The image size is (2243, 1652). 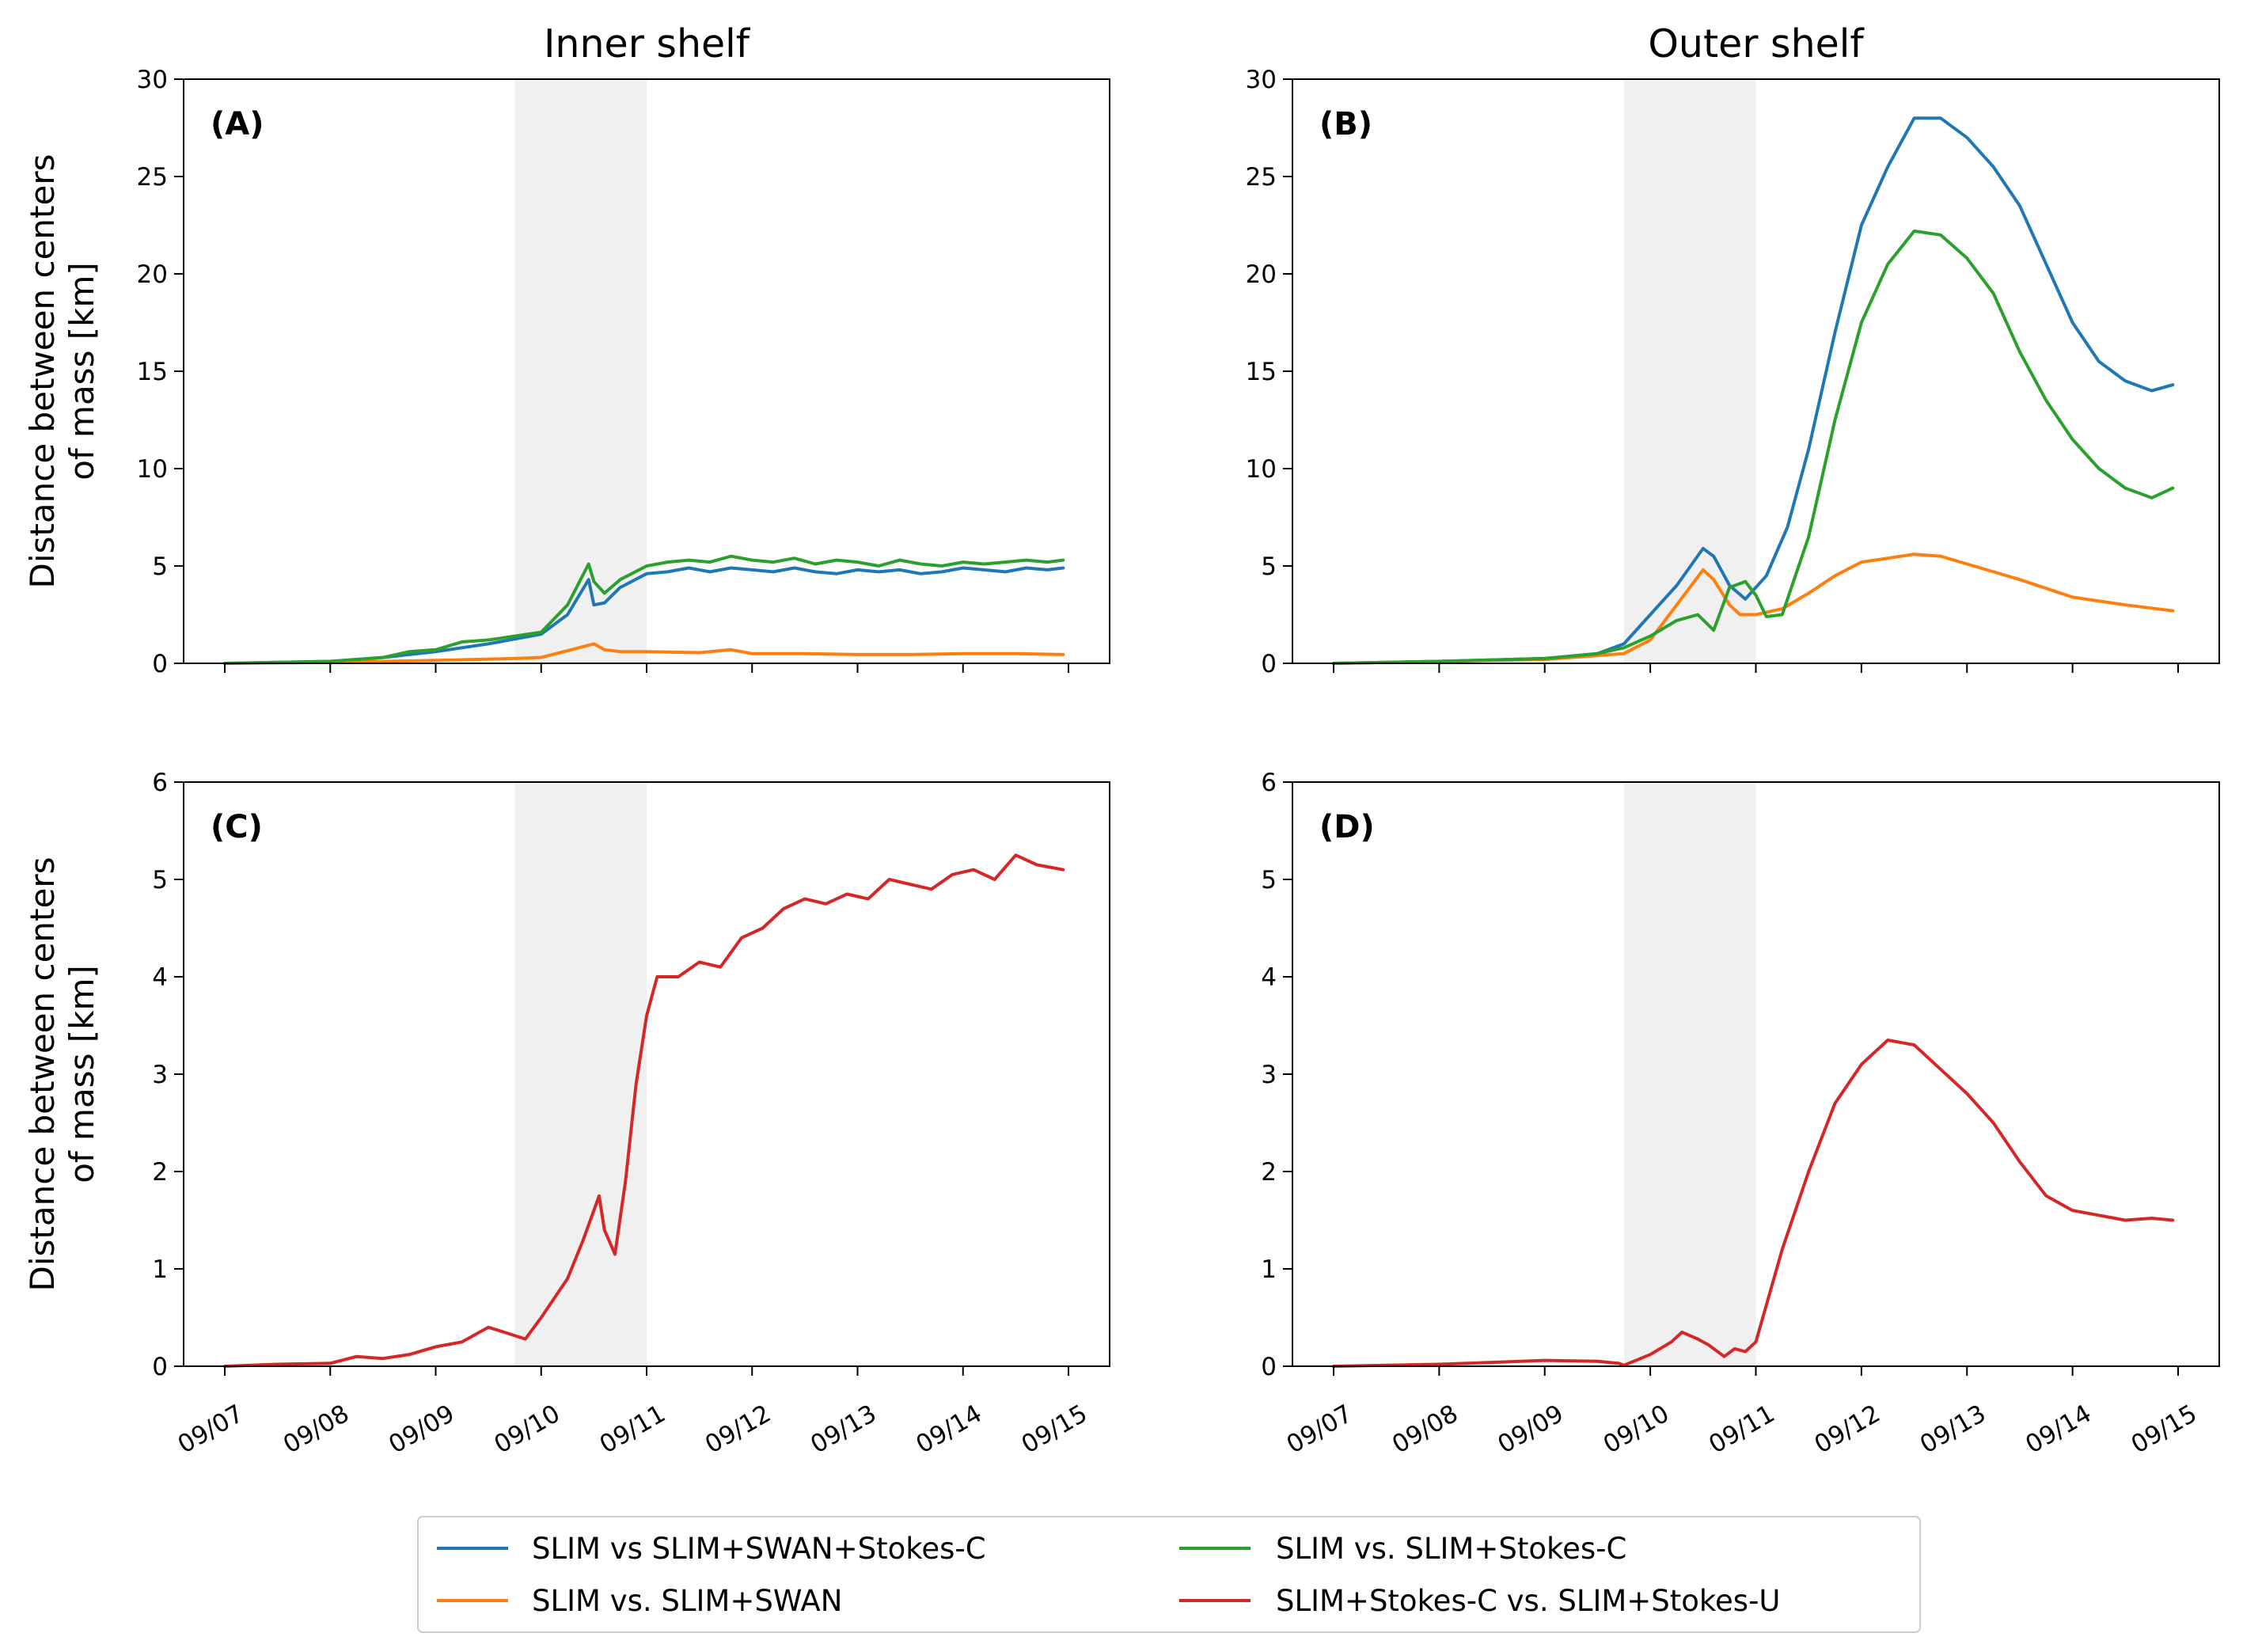 I want to click on legend-label-blue: SLIM vs SLIM+SWAN+Stokes-C, so click(x=759, y=1549).